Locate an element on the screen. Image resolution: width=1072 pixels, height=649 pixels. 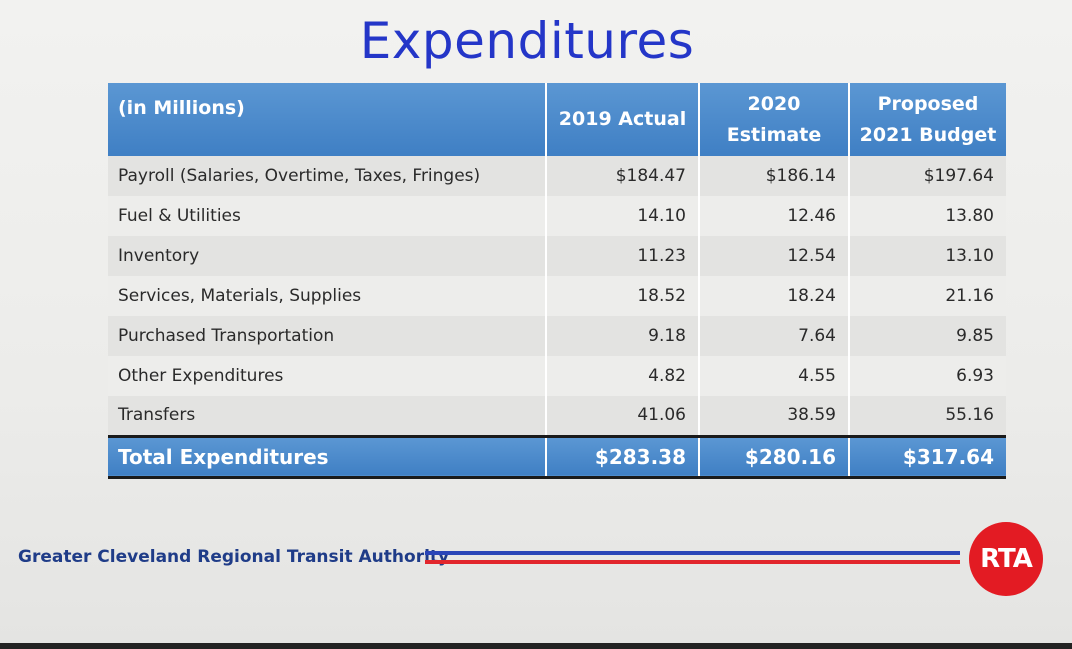
cell-2021: 9.85 is located at coordinates (927, 336).